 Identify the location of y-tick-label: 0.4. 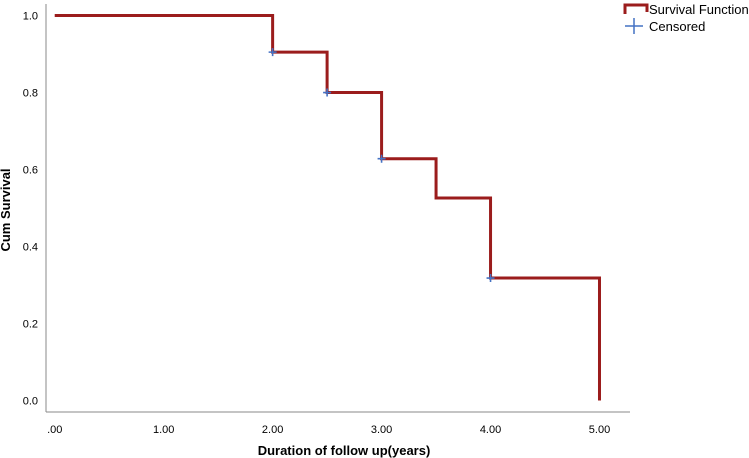
(30, 247).